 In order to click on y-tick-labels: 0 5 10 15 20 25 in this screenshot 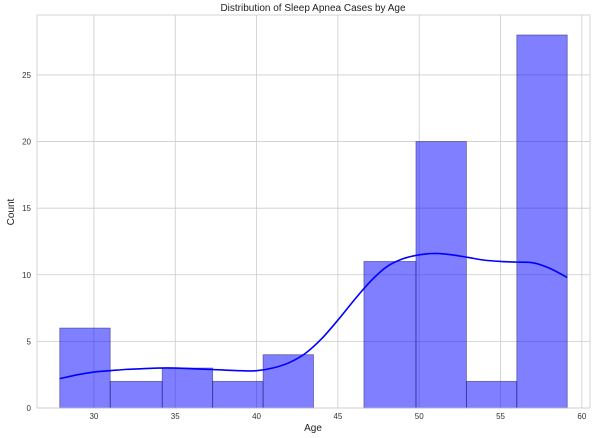, I will do `click(26, 242)`.